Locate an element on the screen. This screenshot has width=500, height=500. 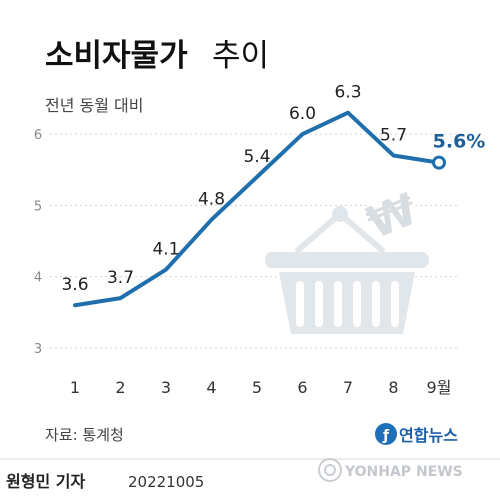
data-label: 3.6 is located at coordinates (74, 285).